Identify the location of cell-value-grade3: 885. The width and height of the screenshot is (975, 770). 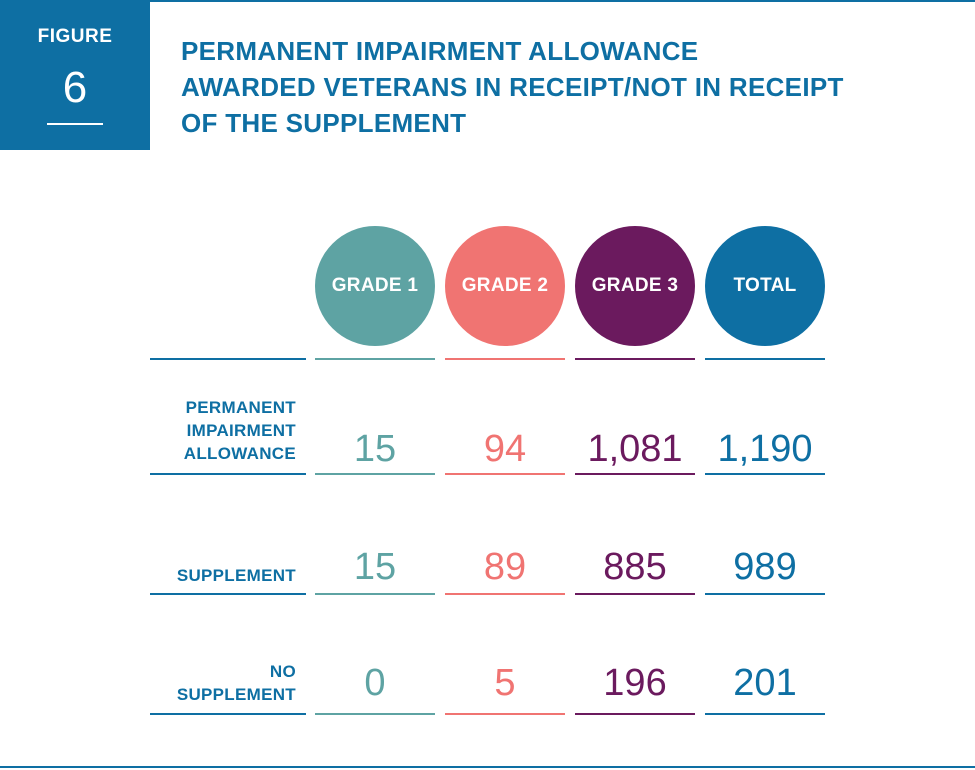
(635, 567).